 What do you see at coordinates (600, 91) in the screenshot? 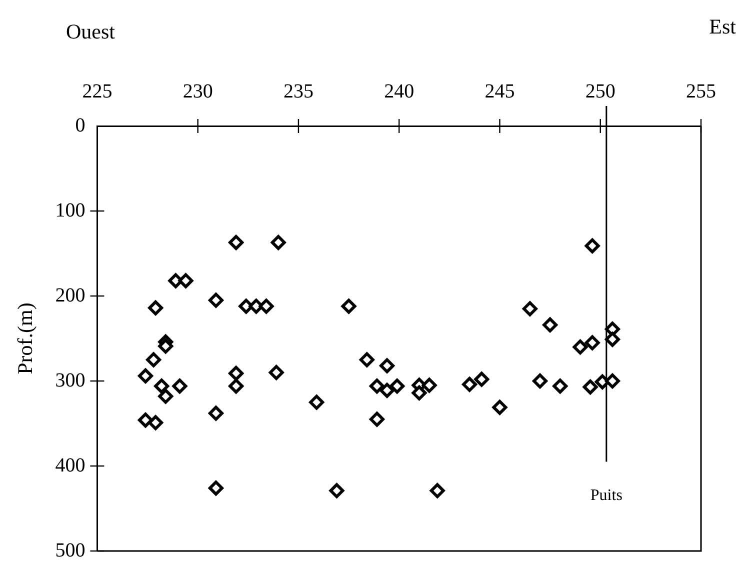
I see `x-tick-label: 250` at bounding box center [600, 91].